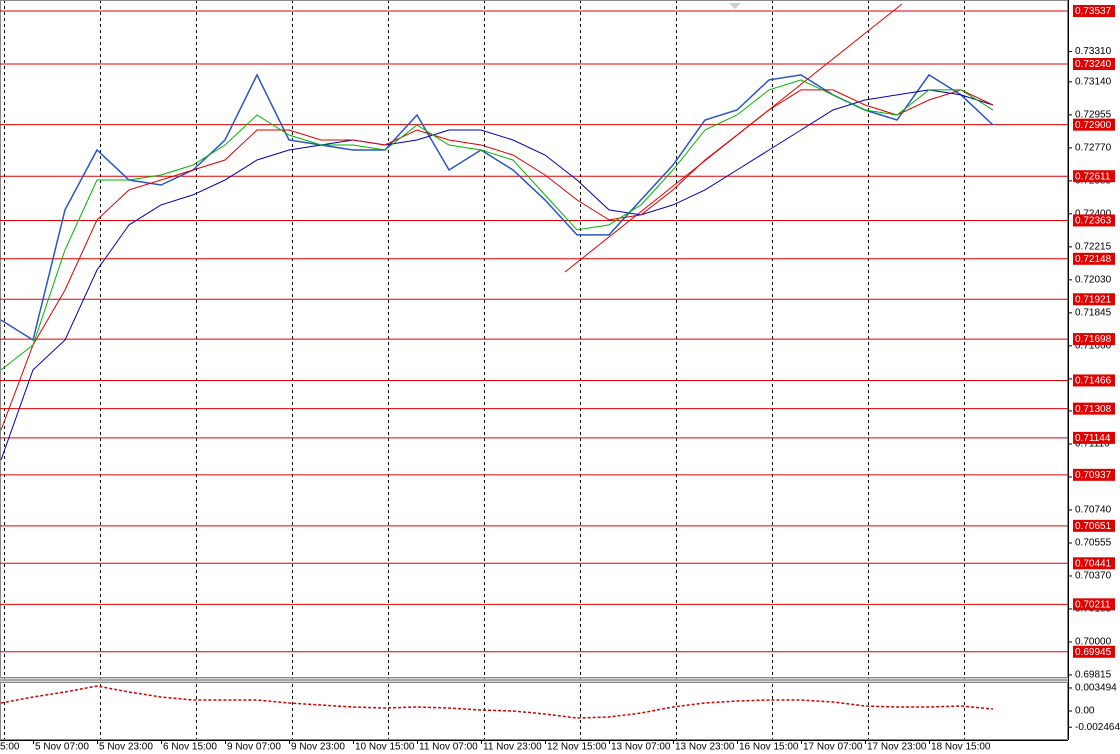 Image resolution: width=1120 pixels, height=754 pixels. What do you see at coordinates (318, 747) in the screenshot?
I see `x-tick-label: 9 Nov 23:00` at bounding box center [318, 747].